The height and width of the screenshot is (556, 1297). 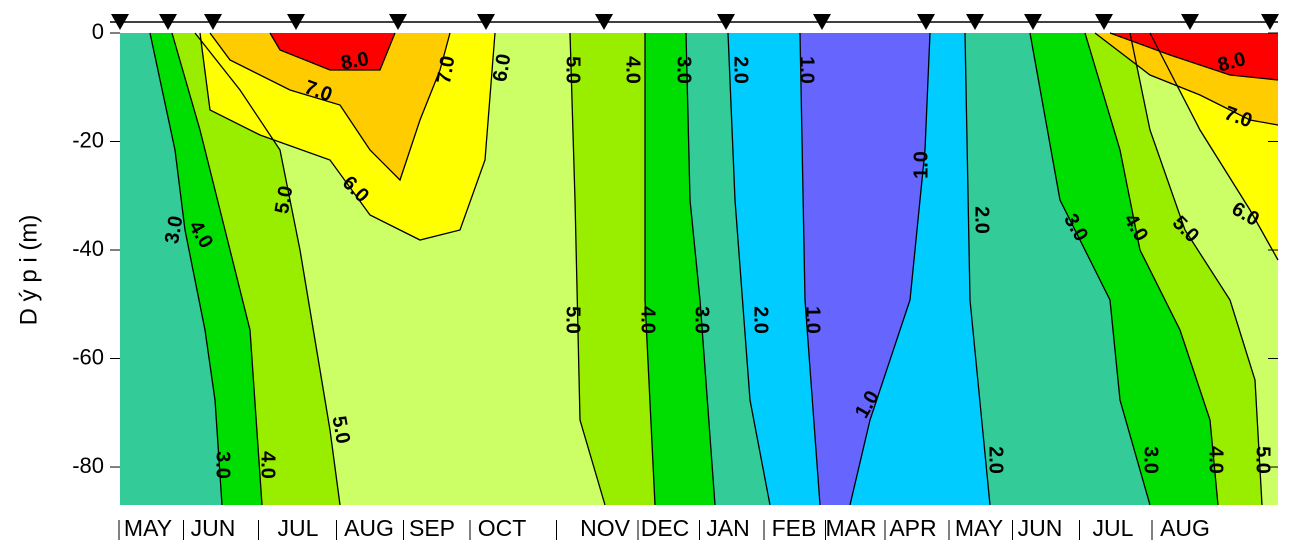 I want to click on x-tick-label: DEC, so click(x=665, y=528).